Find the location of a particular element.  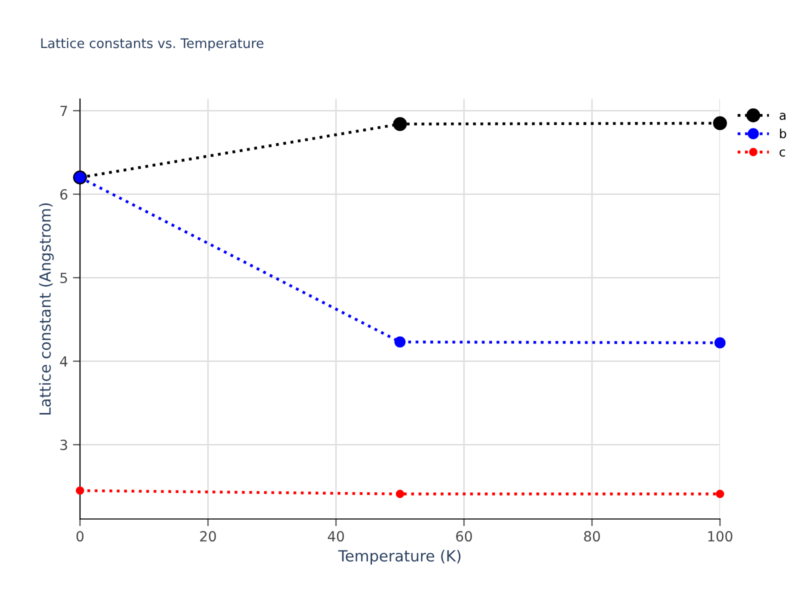

x-tick-label: 40 is located at coordinates (336, 536).